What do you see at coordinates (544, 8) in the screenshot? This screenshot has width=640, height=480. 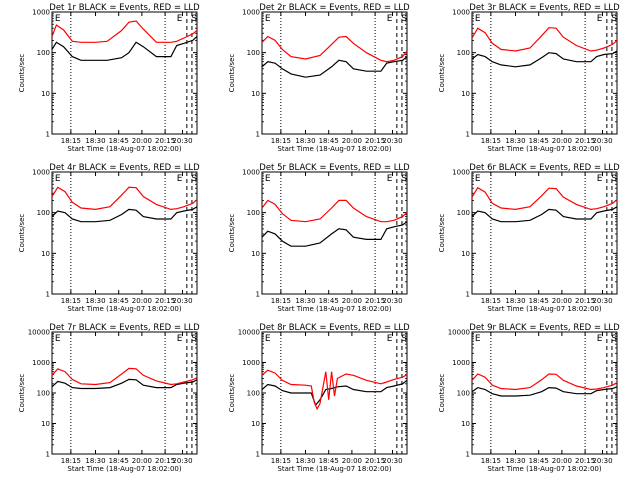 I see `panel-title: Det 3r BLACK = Events, RED = LLD` at bounding box center [544, 8].